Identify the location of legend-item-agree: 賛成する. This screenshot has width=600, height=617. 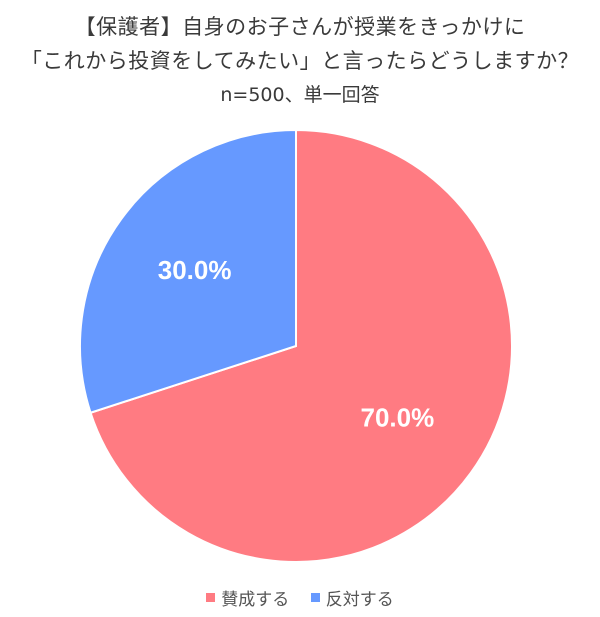
(247, 597).